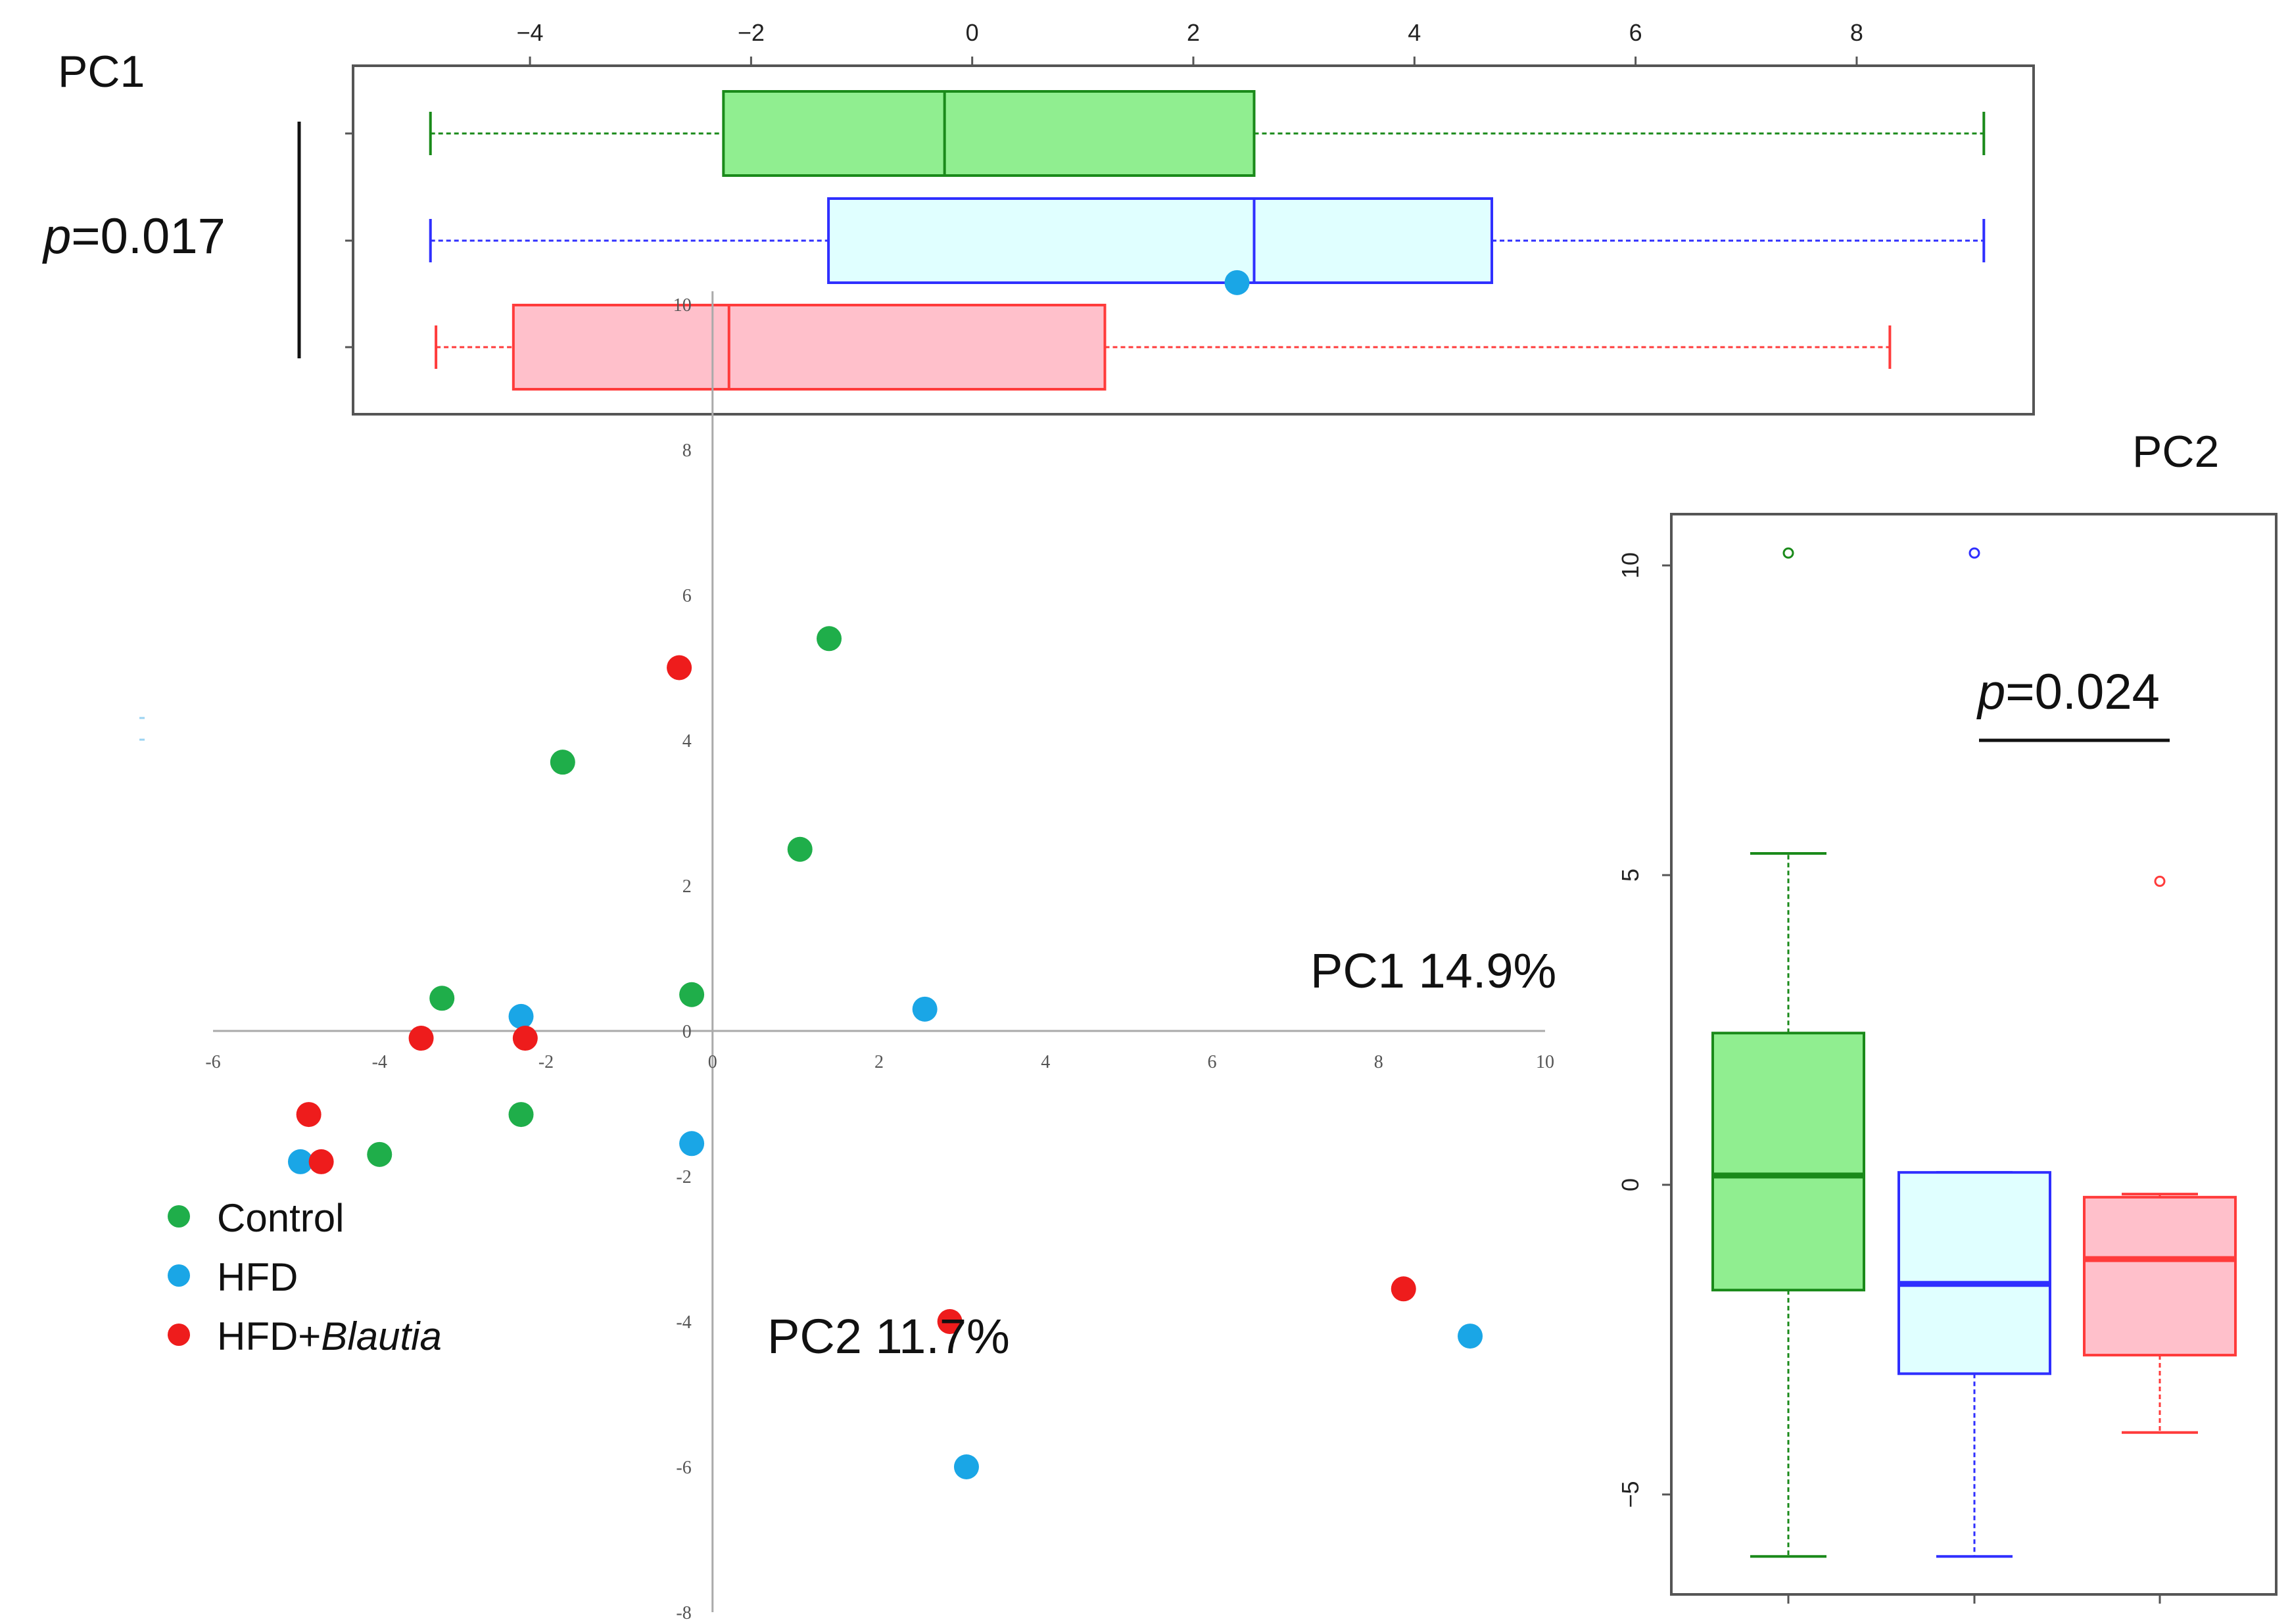 Image resolution: width=2290 pixels, height=1624 pixels. What do you see at coordinates (1545, 1062) in the screenshot?
I see `scatter-x-tick-label: 10` at bounding box center [1545, 1062].